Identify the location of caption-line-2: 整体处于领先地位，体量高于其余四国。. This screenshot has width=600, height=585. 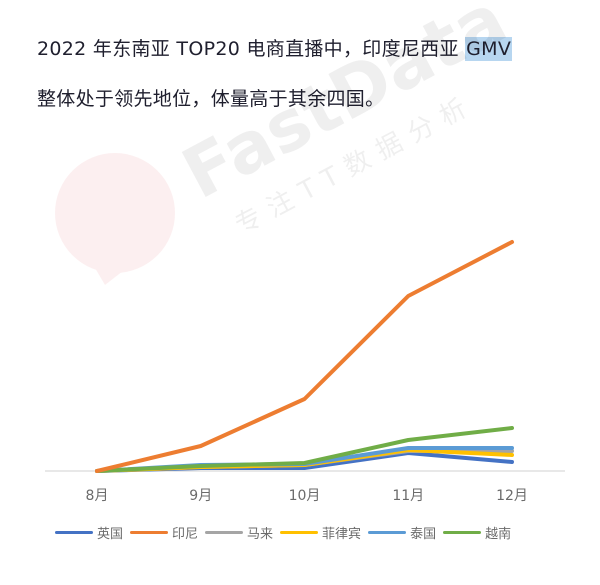
(211, 99).